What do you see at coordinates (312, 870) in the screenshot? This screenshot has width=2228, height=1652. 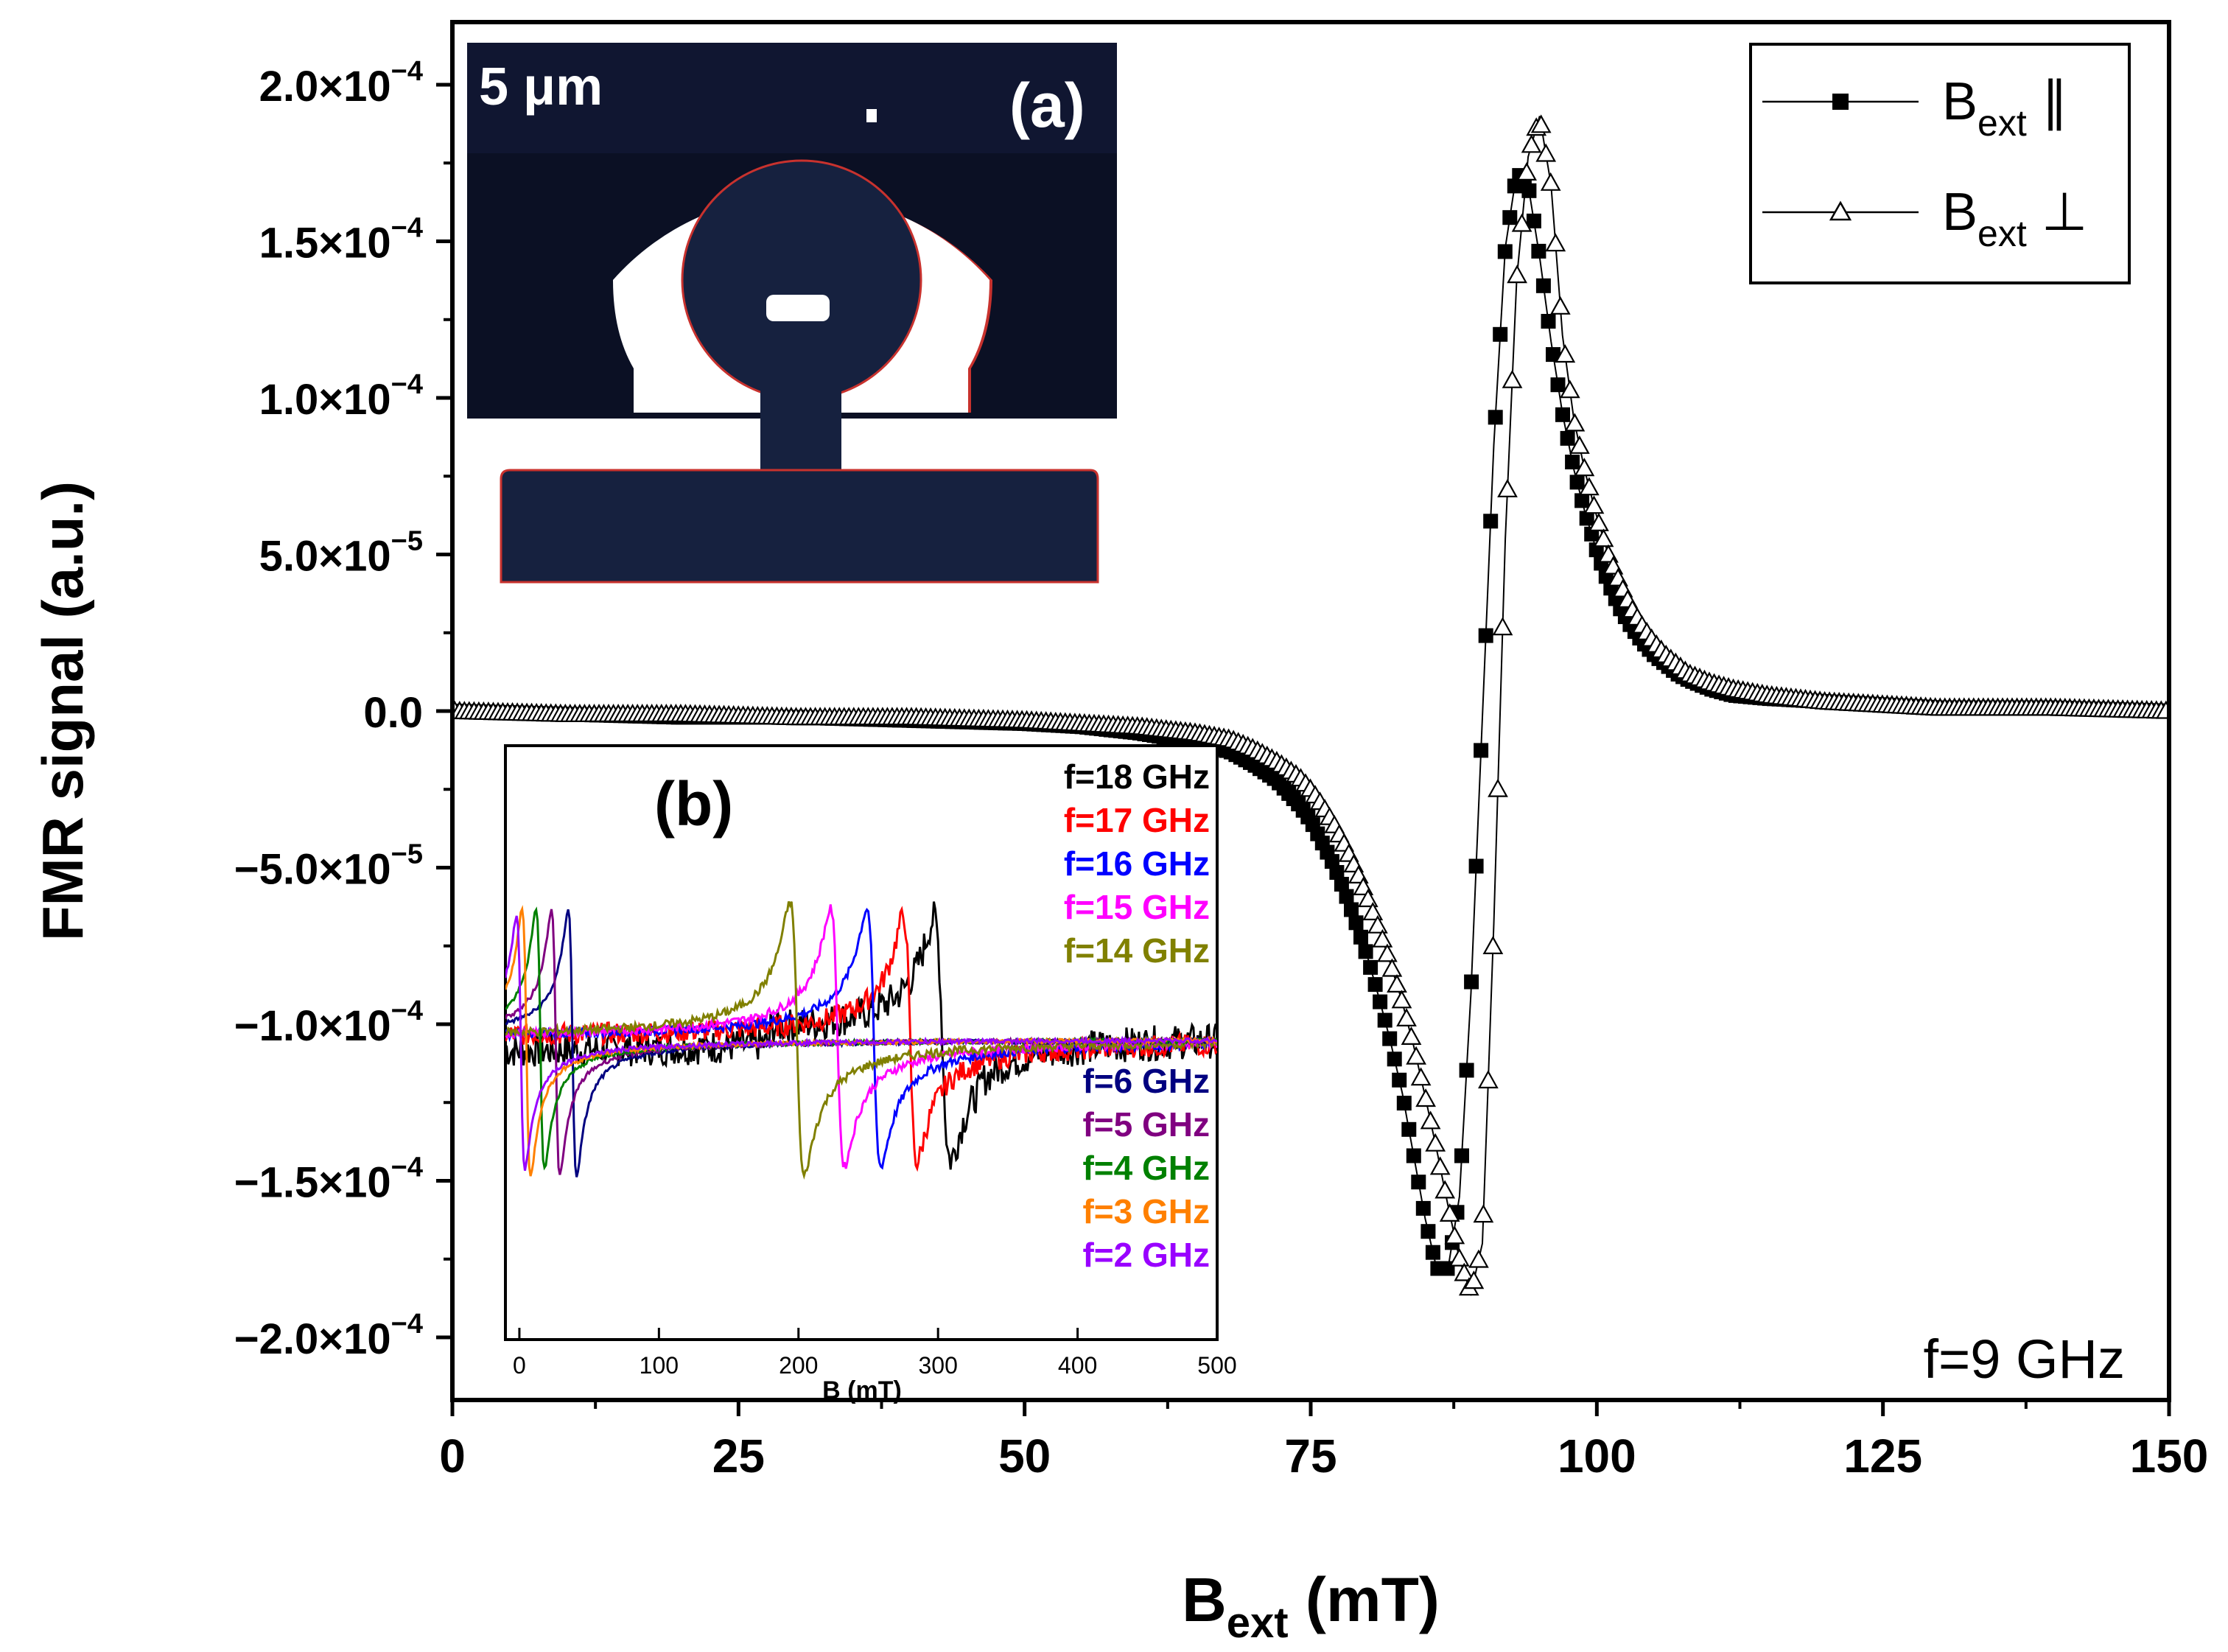 I see `y-tick-mantissa: −5.0×10` at bounding box center [312, 870].